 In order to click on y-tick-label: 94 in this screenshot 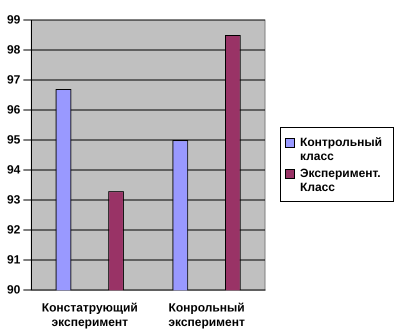, I will do `click(13, 169)`.